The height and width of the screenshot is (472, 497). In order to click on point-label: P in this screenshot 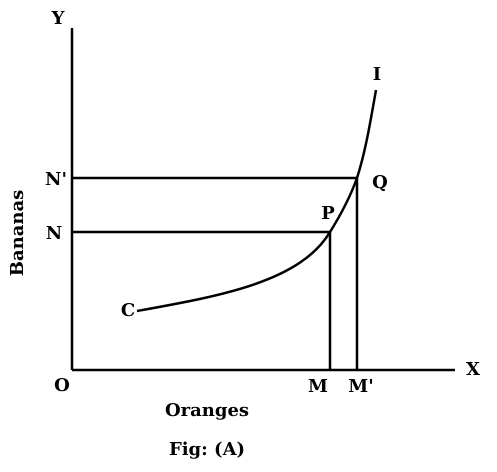, I will do `click(328, 213)`.